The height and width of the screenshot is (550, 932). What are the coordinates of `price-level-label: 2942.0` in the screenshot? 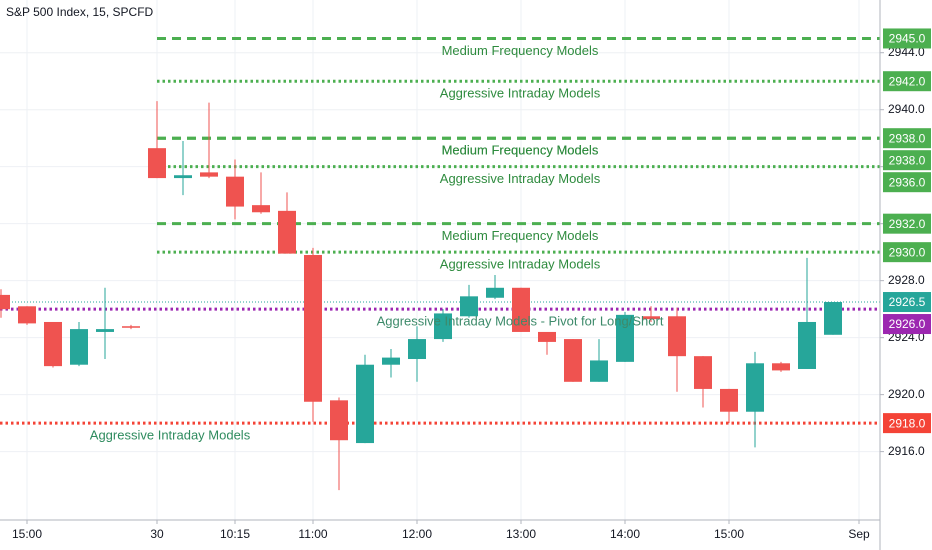 It's located at (907, 81).